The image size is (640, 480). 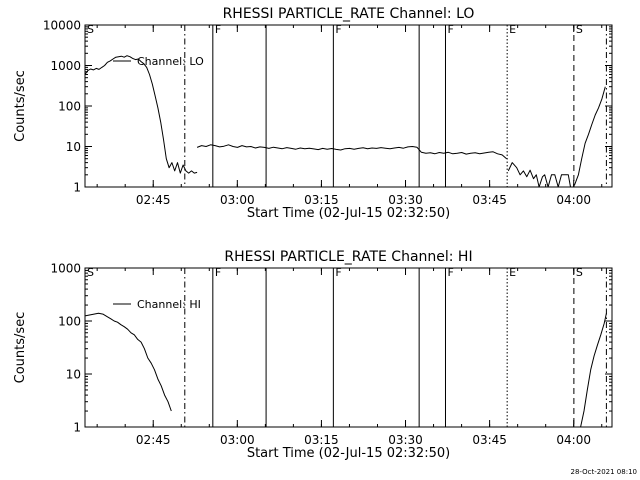 I want to click on y-tick-label: 10000, so click(x=62, y=26).